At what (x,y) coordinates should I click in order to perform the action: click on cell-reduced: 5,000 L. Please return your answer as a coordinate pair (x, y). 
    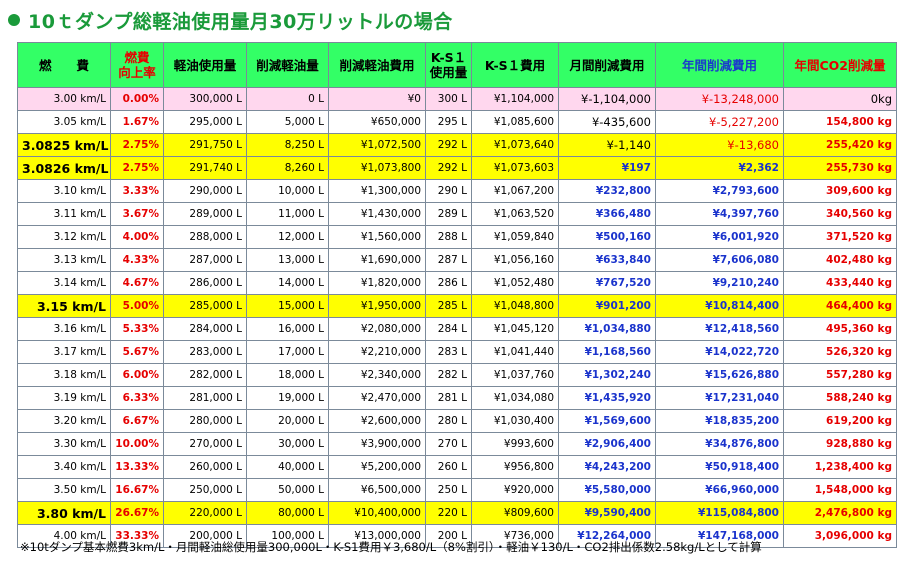
    Looking at the image, I should click on (287, 122).